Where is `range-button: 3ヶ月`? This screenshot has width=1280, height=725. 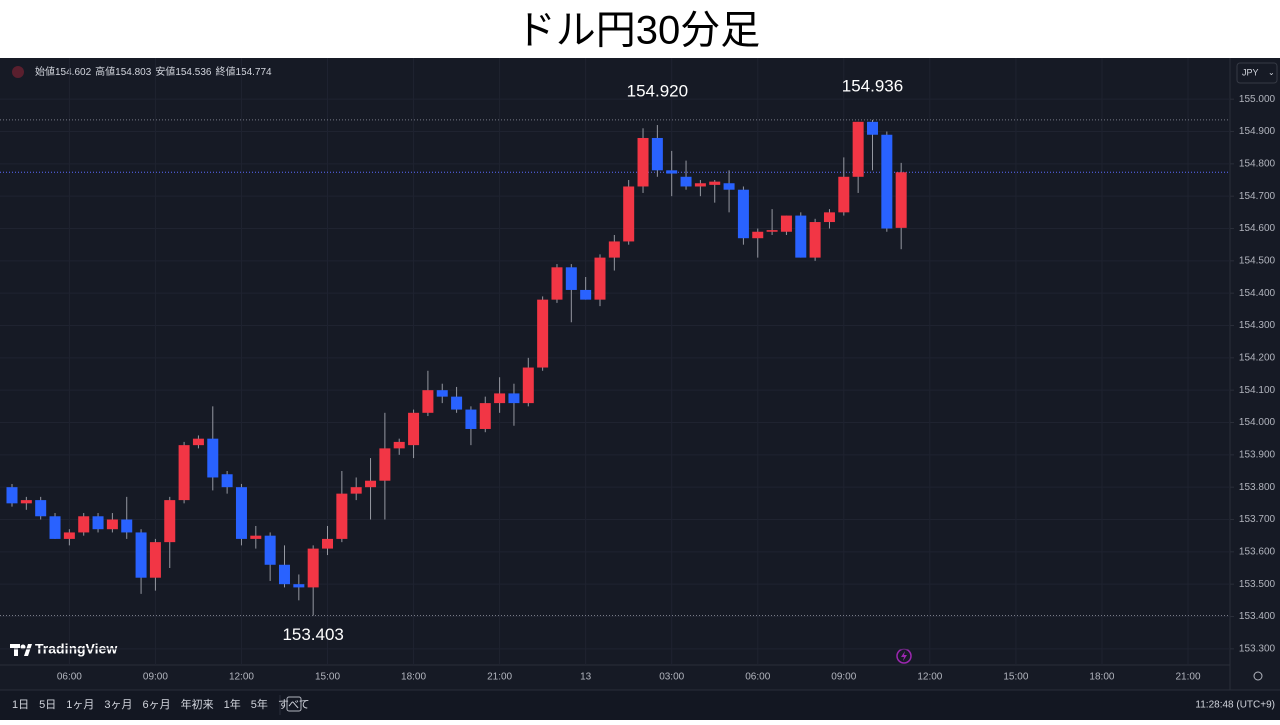 range-button: 3ヶ月 is located at coordinates (118, 705).